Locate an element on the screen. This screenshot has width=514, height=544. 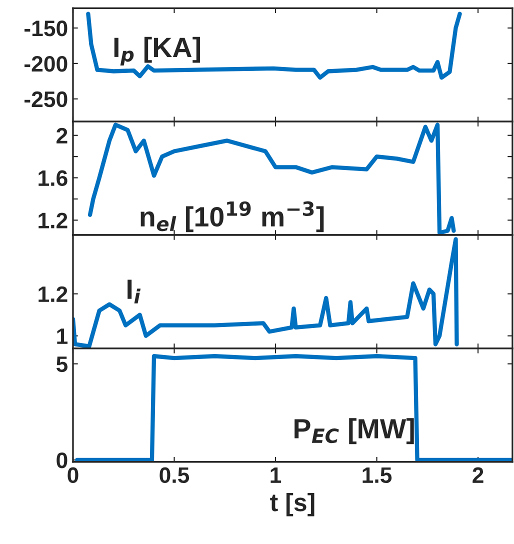
x-tick-label: 0 is located at coordinates (73, 475).